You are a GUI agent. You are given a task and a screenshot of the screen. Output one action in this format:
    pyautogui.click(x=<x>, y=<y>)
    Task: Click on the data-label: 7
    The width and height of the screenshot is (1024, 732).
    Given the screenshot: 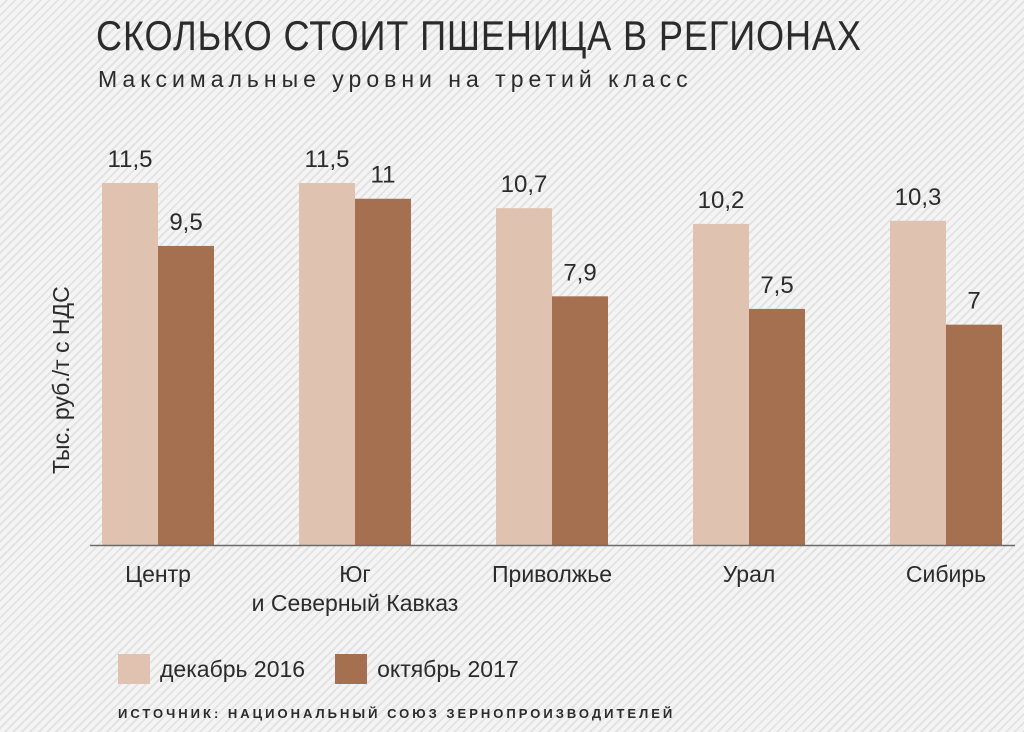 What is the action you would take?
    pyautogui.click(x=973, y=301)
    